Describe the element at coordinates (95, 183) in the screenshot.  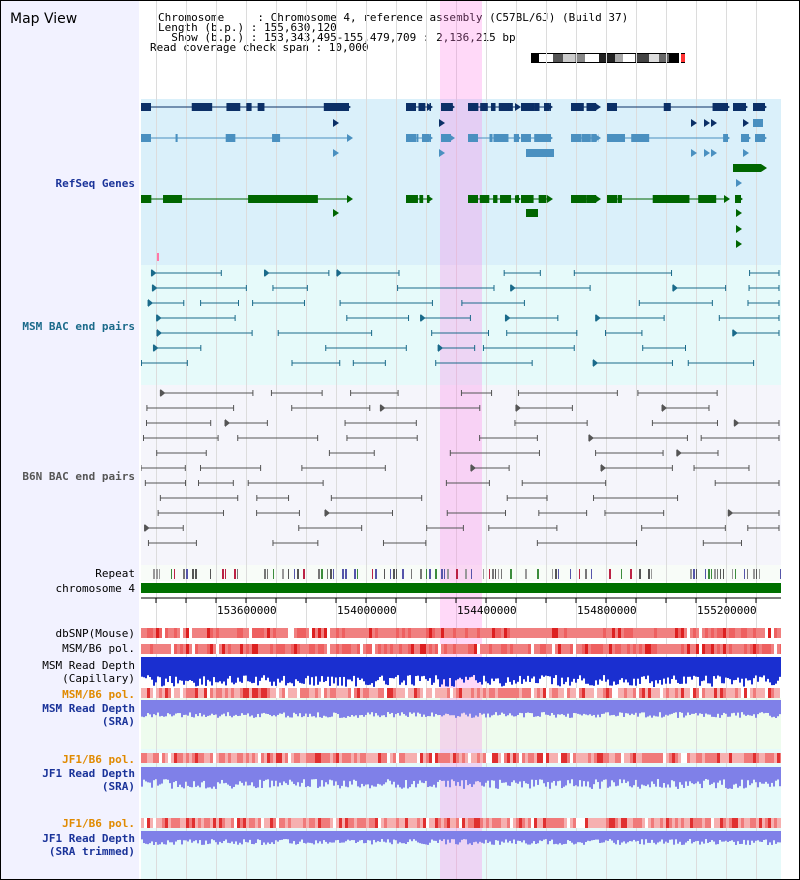
I see `refseq-genes-label: RefSeq Genes` at that location.